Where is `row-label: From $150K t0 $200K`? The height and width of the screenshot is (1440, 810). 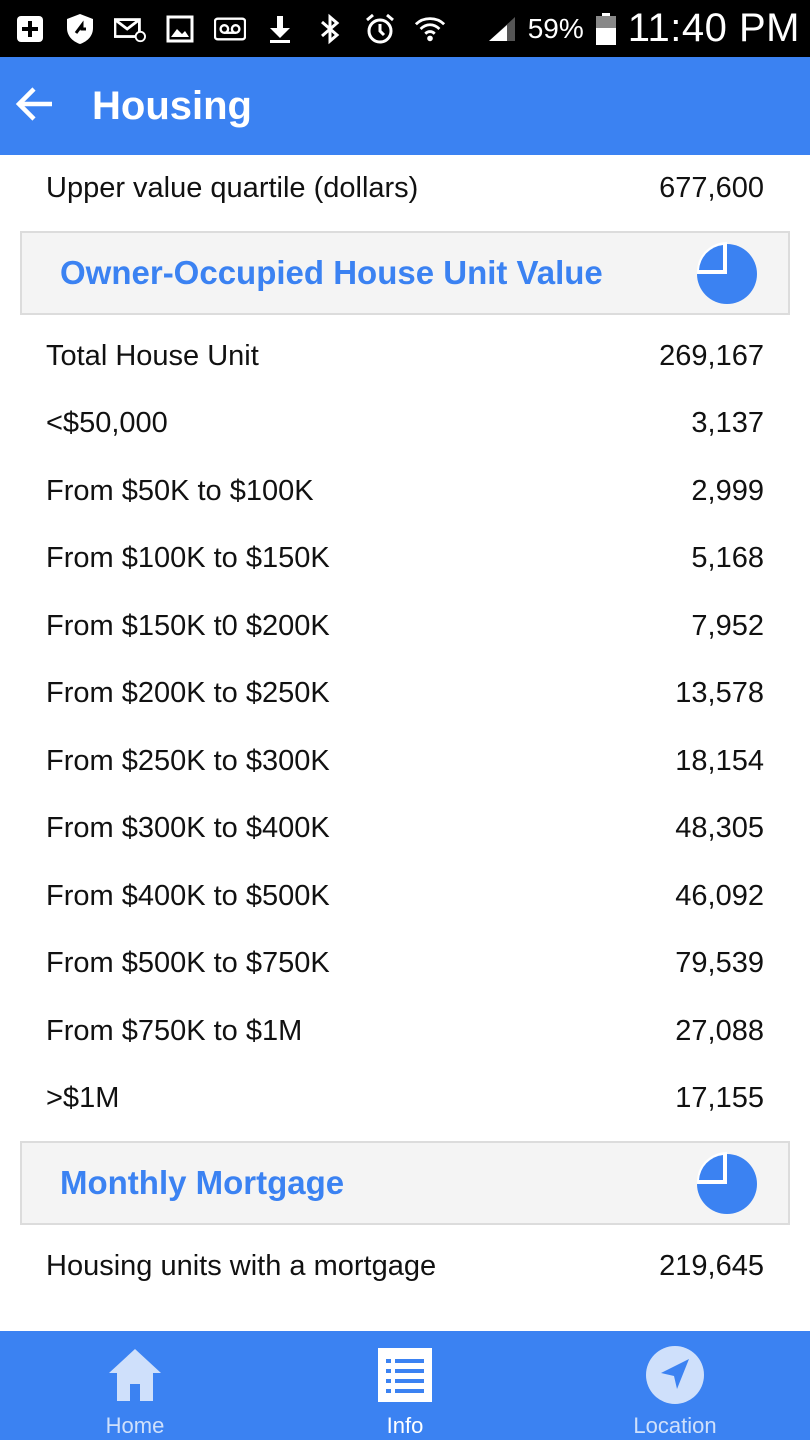
row-label: From $150K t0 $200K is located at coordinates (188, 625).